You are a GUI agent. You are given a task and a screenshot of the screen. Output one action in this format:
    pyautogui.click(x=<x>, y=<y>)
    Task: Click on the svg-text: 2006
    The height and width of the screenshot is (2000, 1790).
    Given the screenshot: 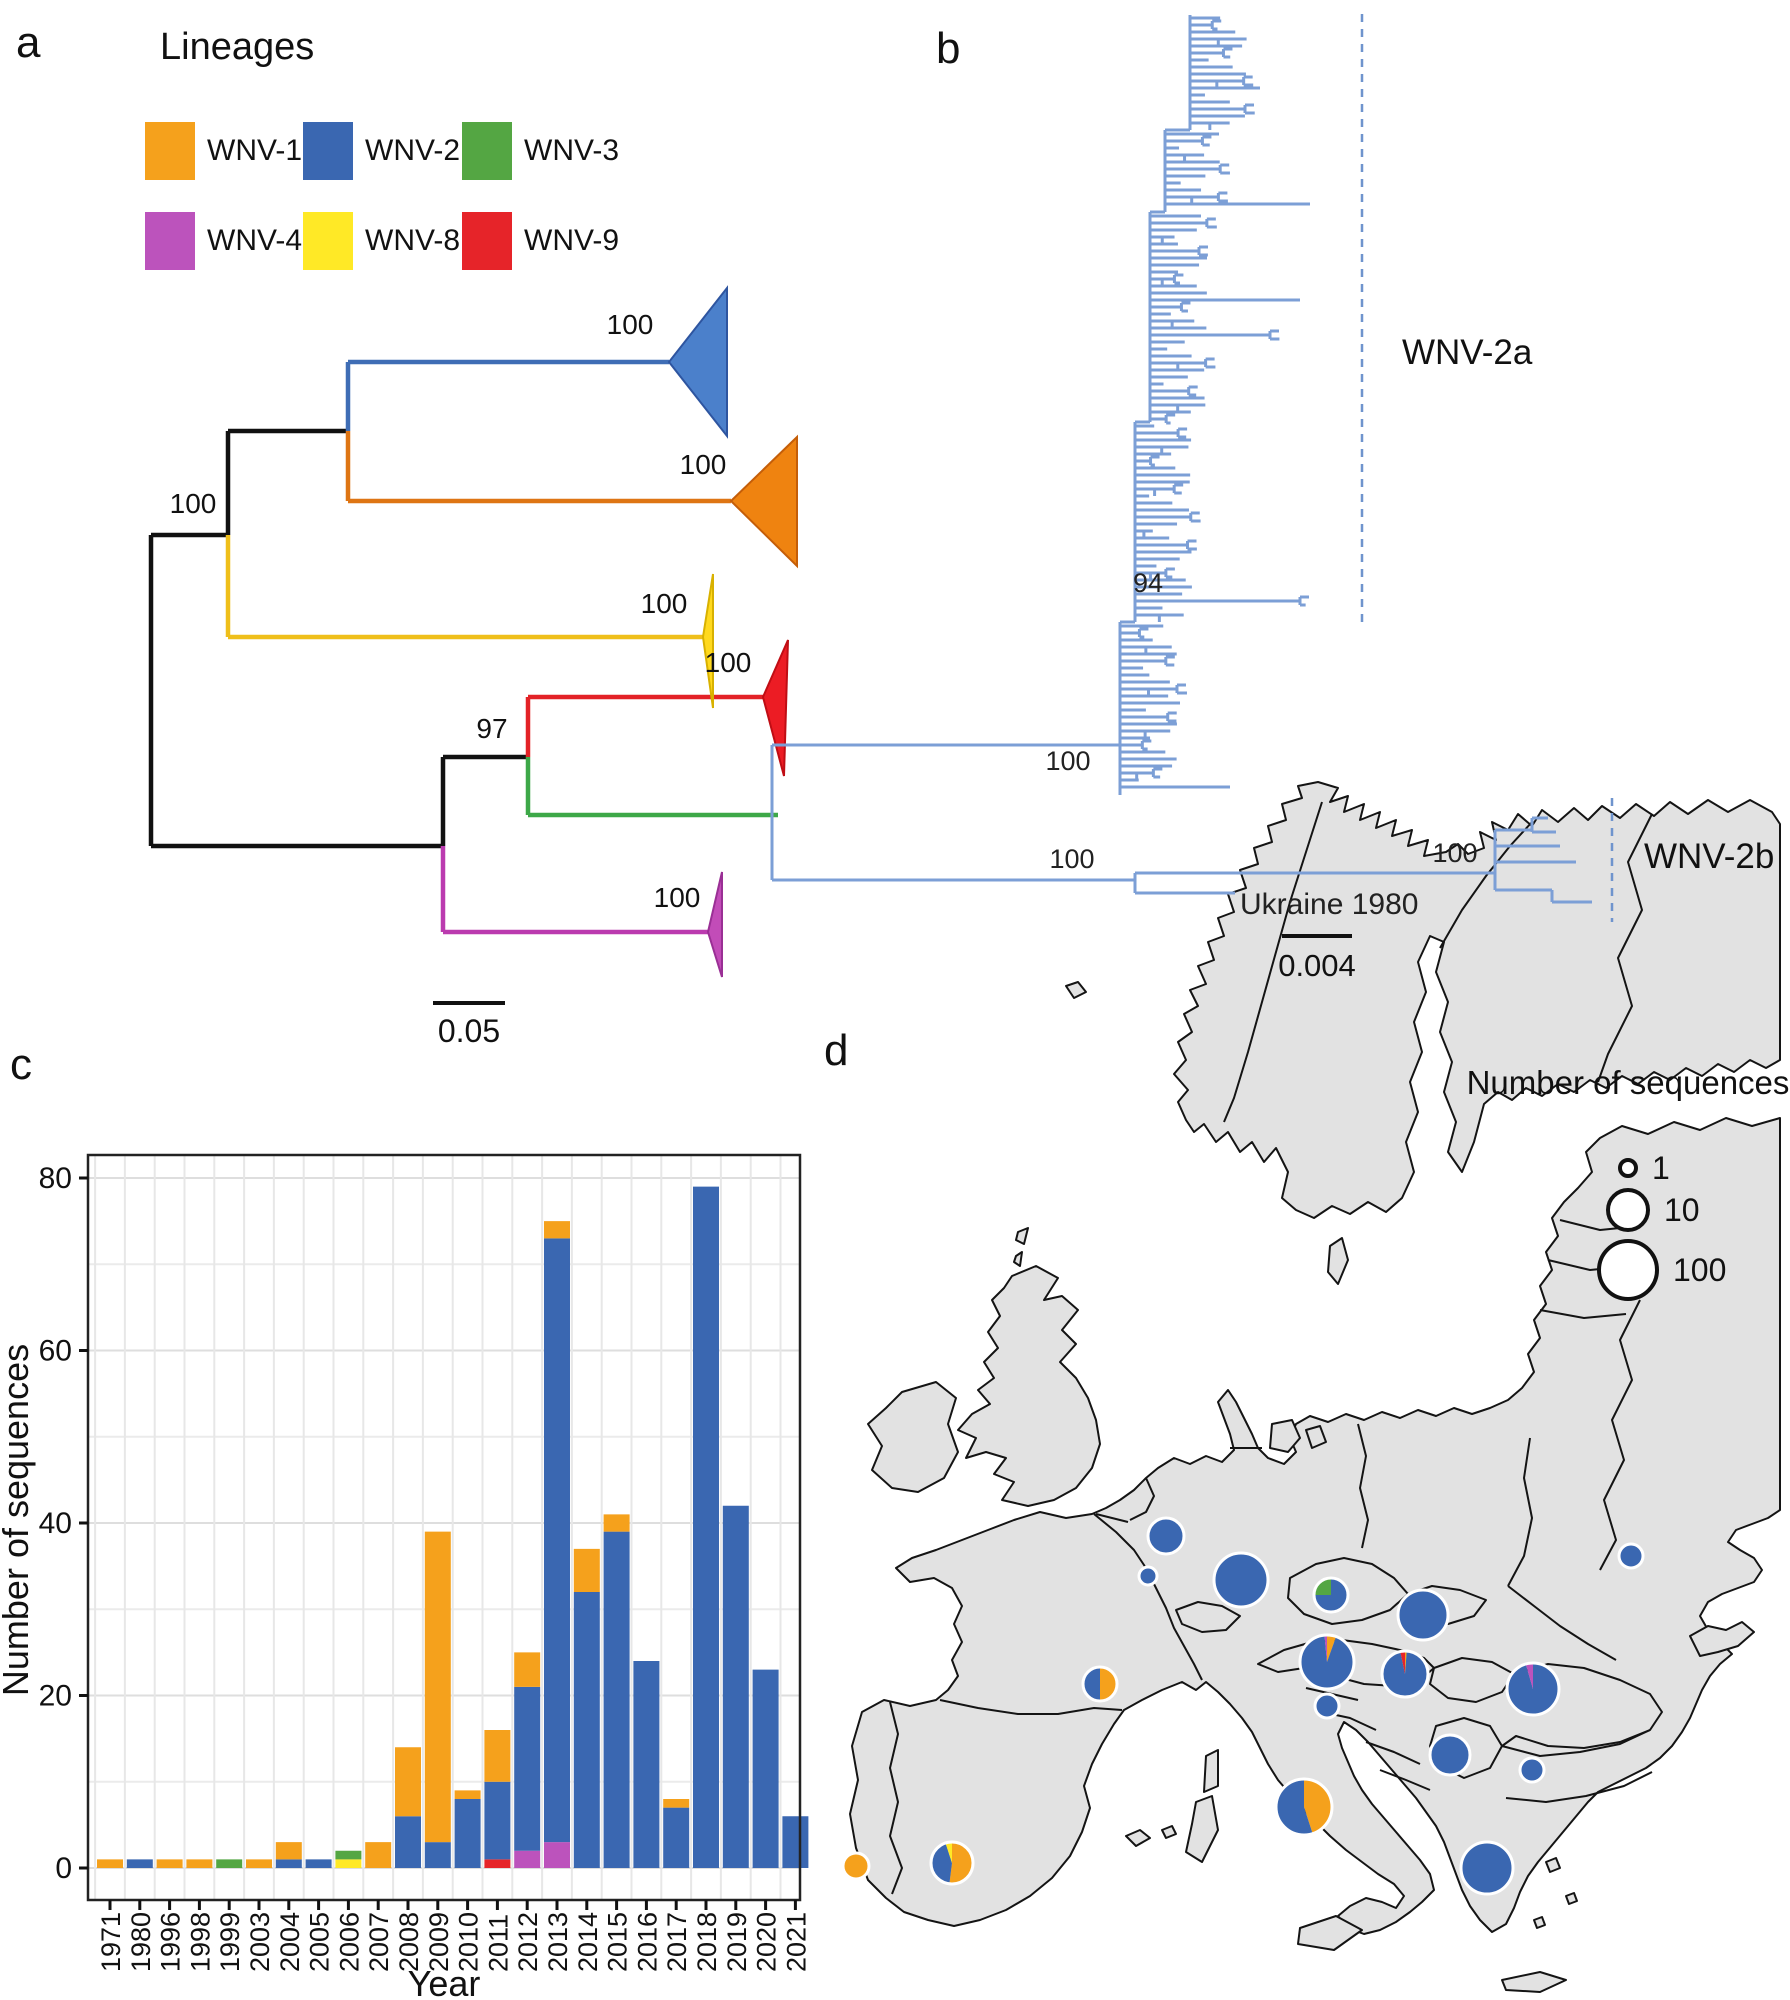 What is the action you would take?
    pyautogui.click(x=349, y=1942)
    